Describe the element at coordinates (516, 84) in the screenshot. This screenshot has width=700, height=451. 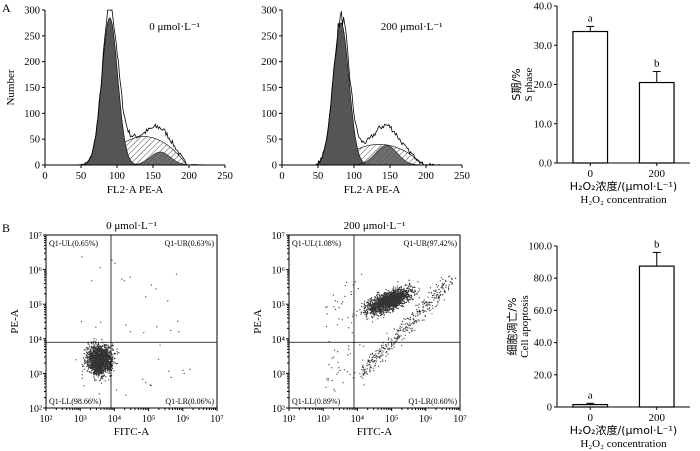
I see `y-axis-label-cn: S期/%` at that location.